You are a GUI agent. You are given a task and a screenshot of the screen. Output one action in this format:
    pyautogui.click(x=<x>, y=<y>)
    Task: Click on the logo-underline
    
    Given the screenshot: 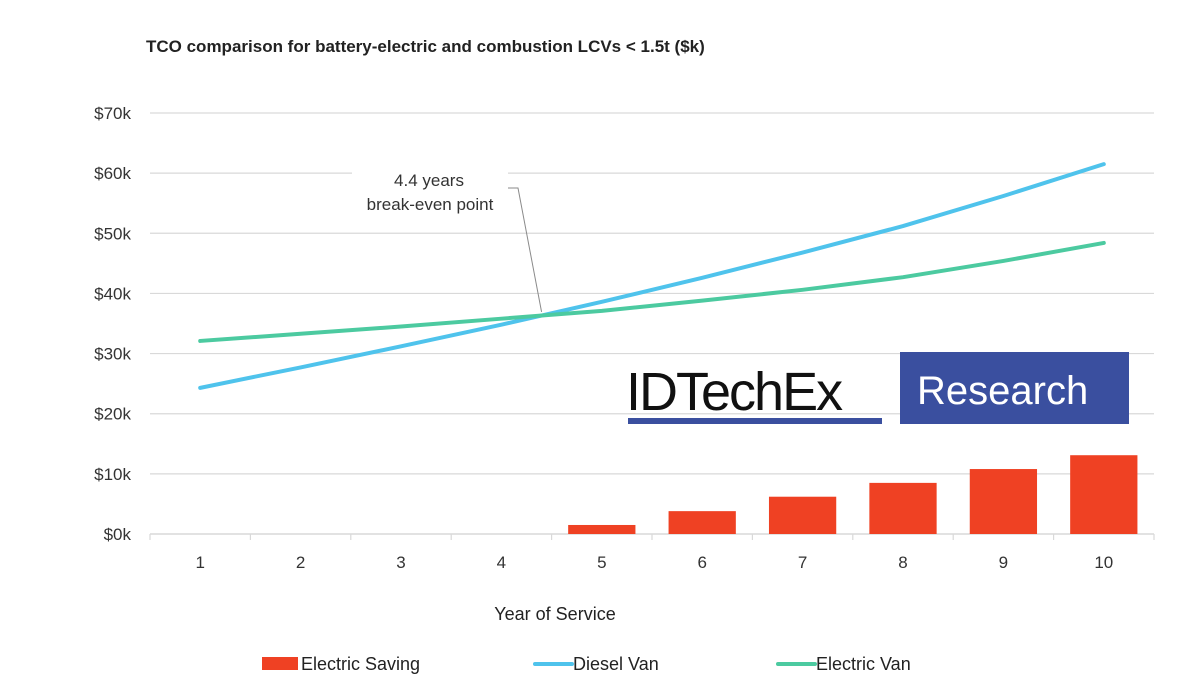 What is the action you would take?
    pyautogui.click(x=755, y=421)
    